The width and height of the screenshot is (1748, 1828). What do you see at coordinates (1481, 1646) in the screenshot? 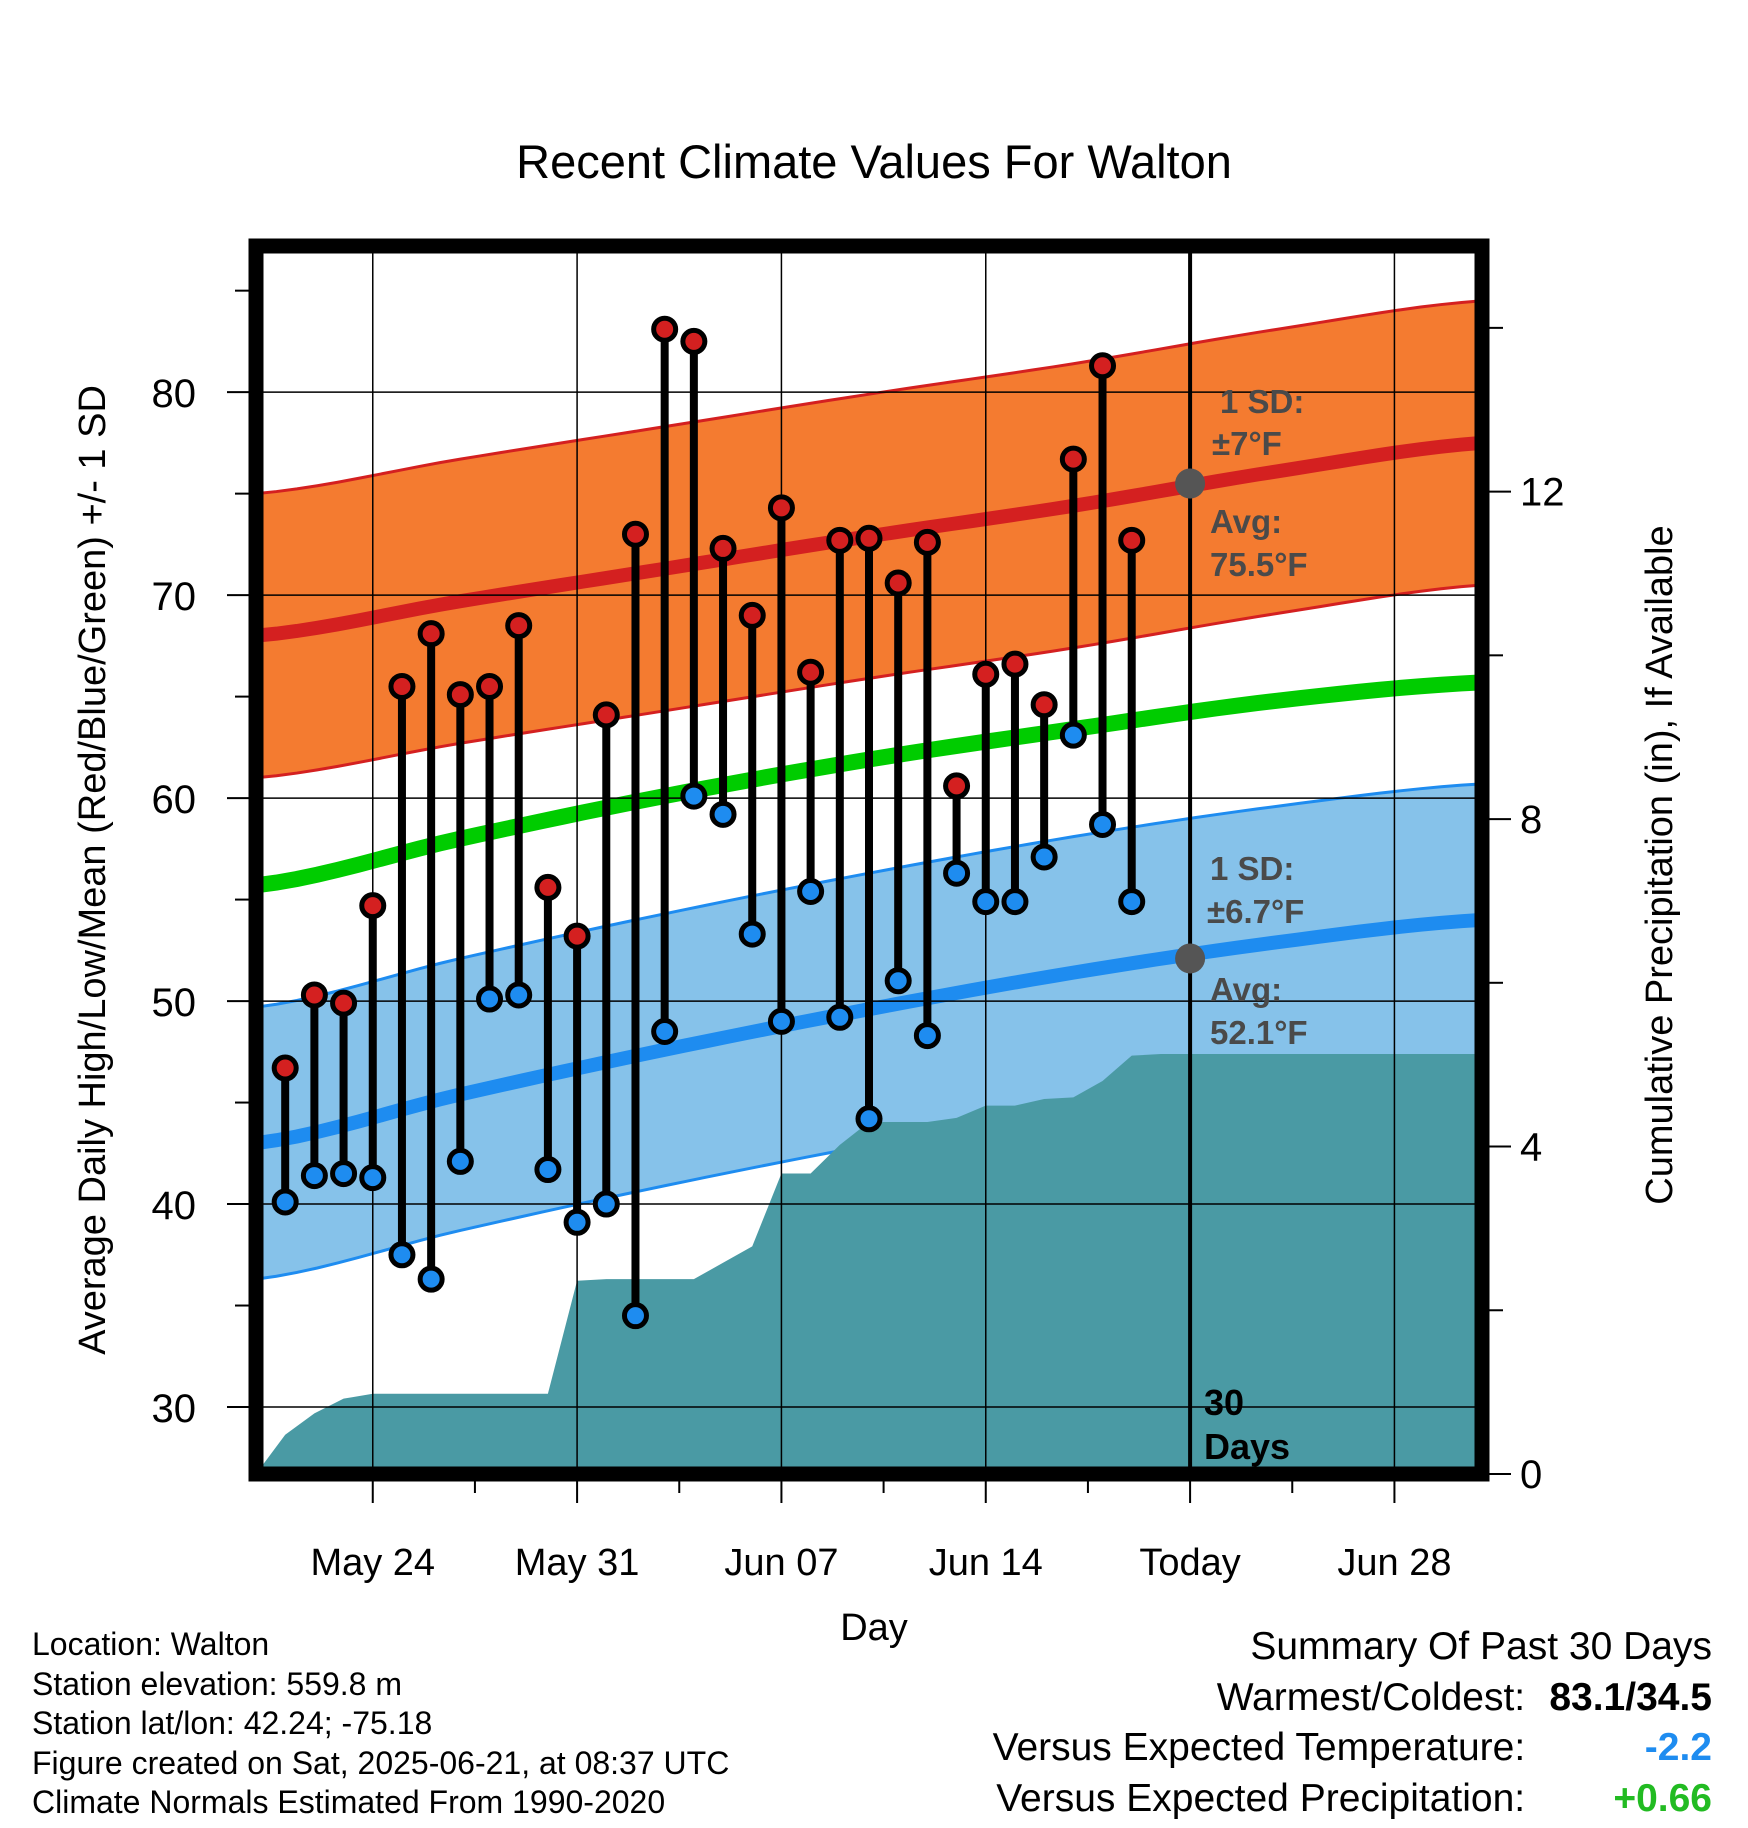
I see `summary-title: Summary Of Past 30 Days` at bounding box center [1481, 1646].